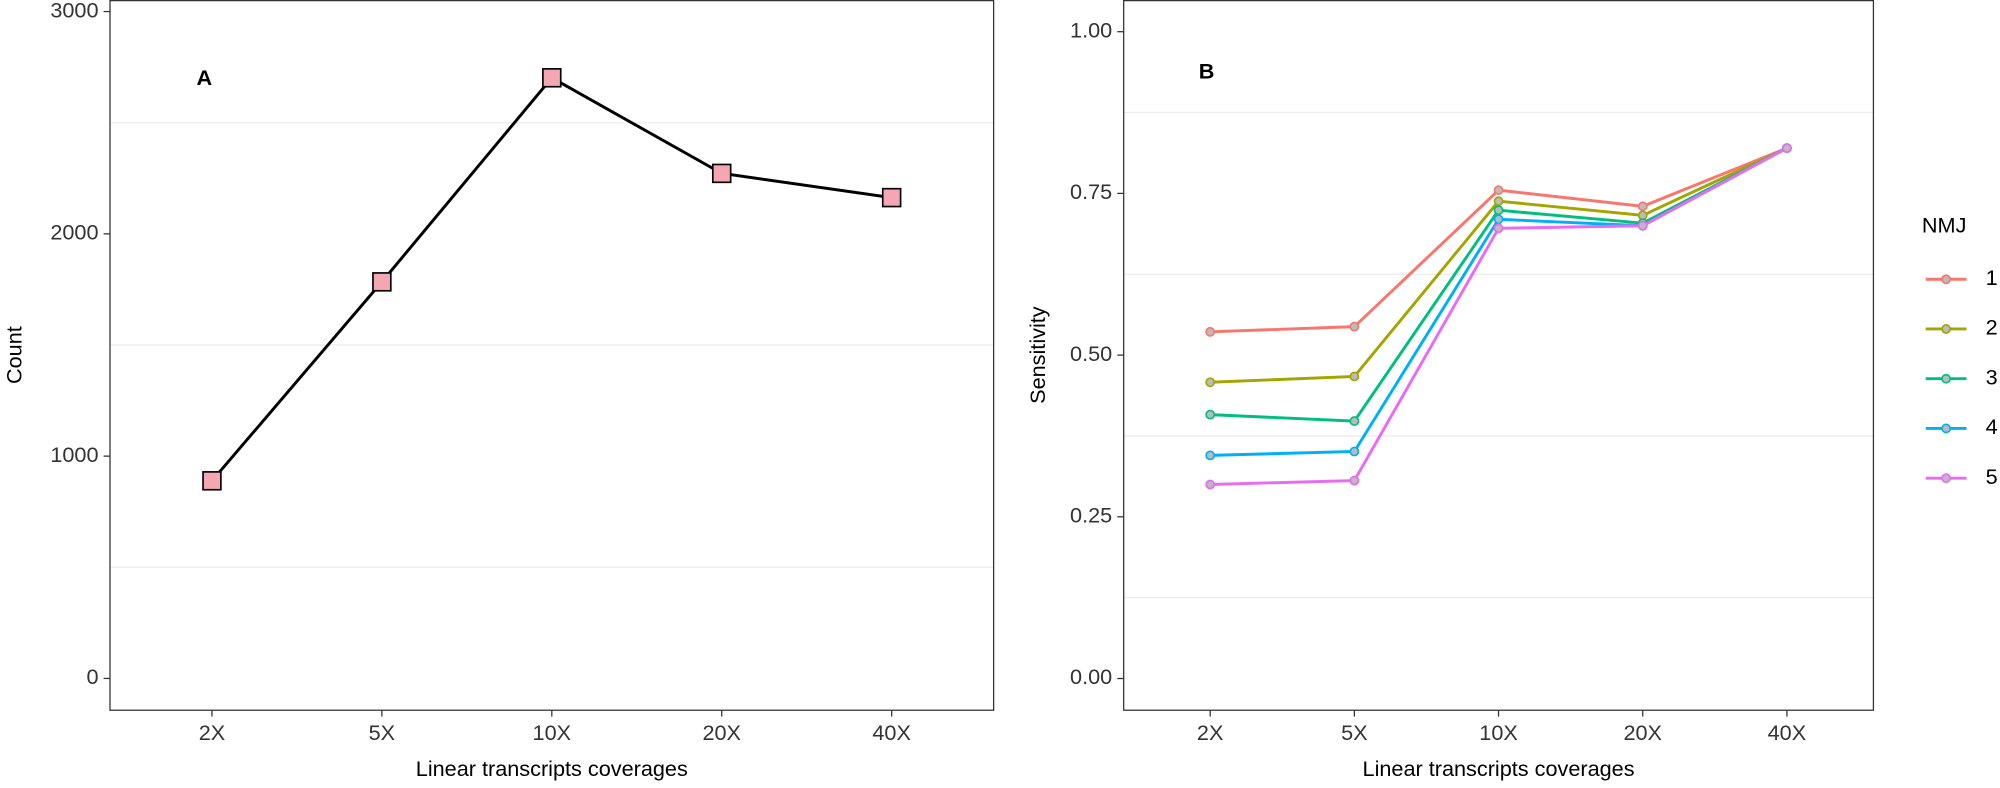 The image size is (2000, 788). I want to click on legend-label: 5, so click(1992, 476).